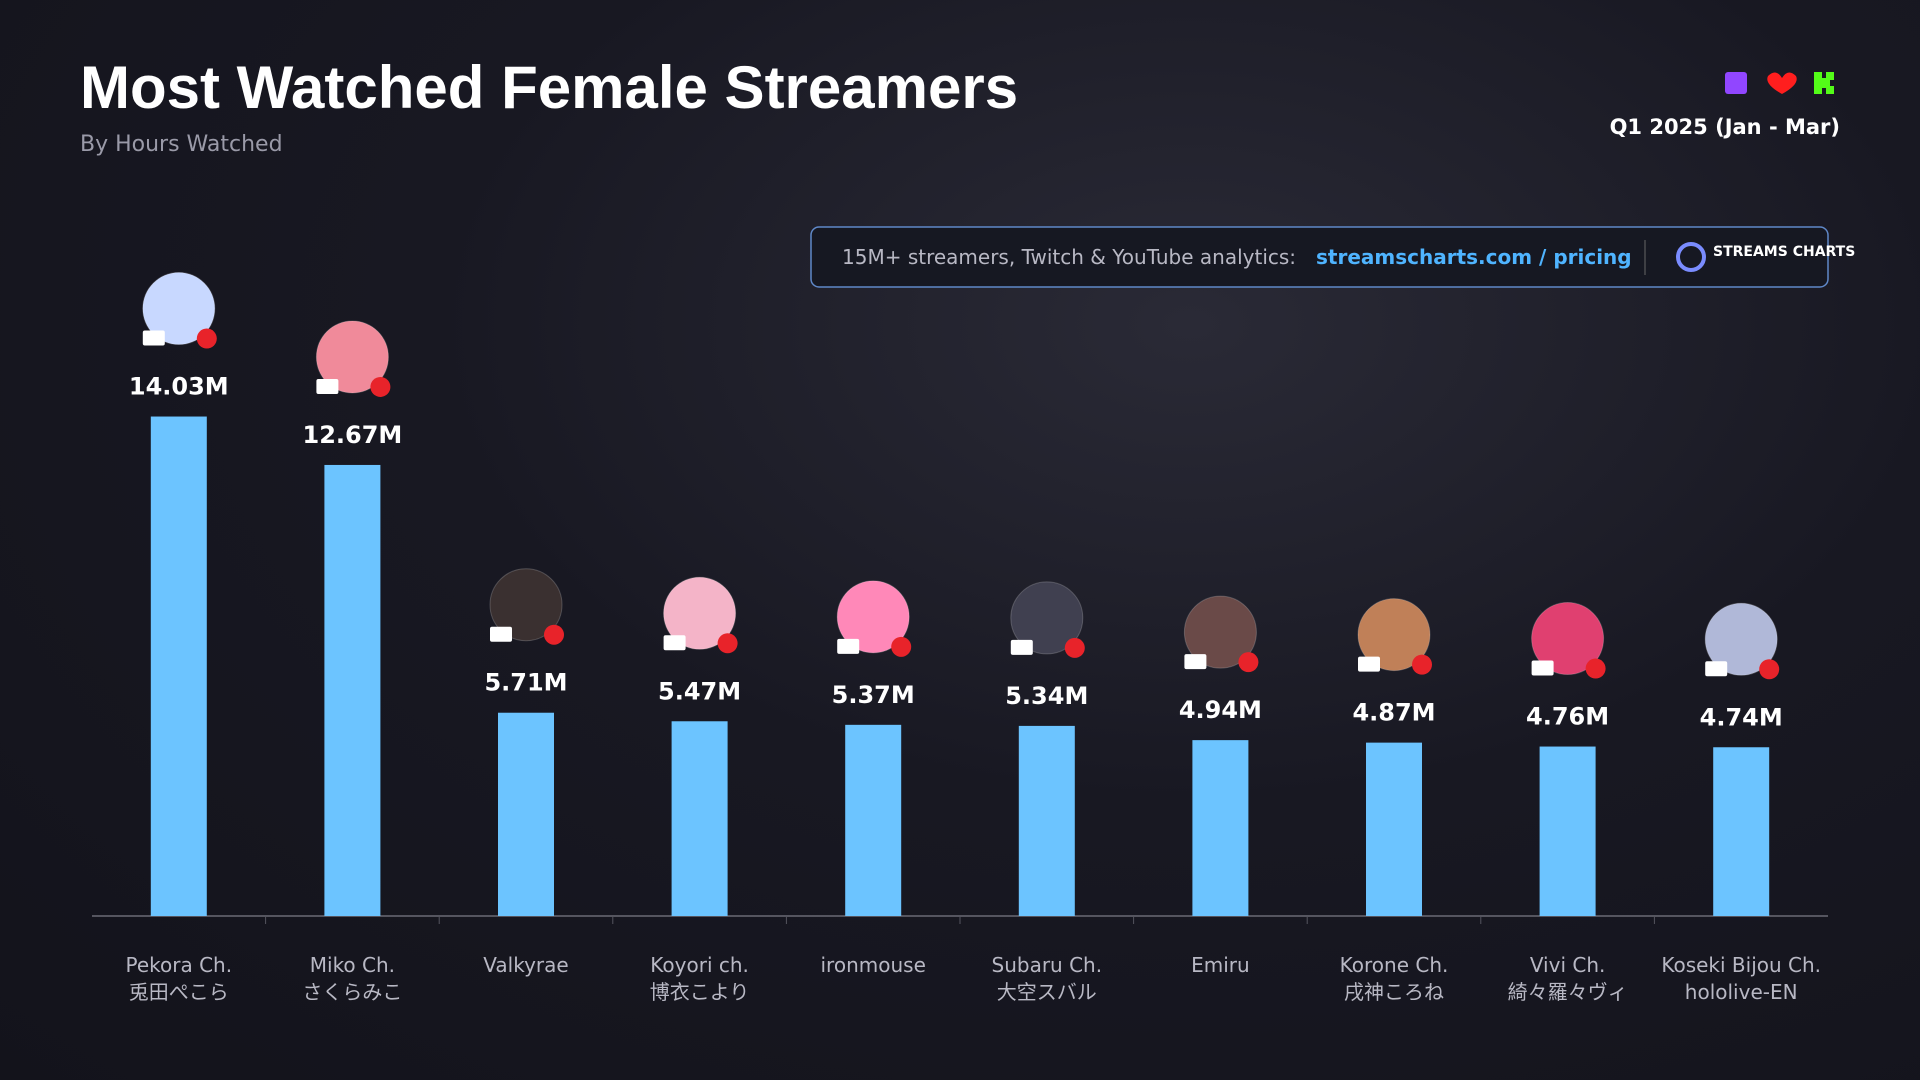 This screenshot has height=1080, width=1920. I want to click on banner, so click(1319, 257).